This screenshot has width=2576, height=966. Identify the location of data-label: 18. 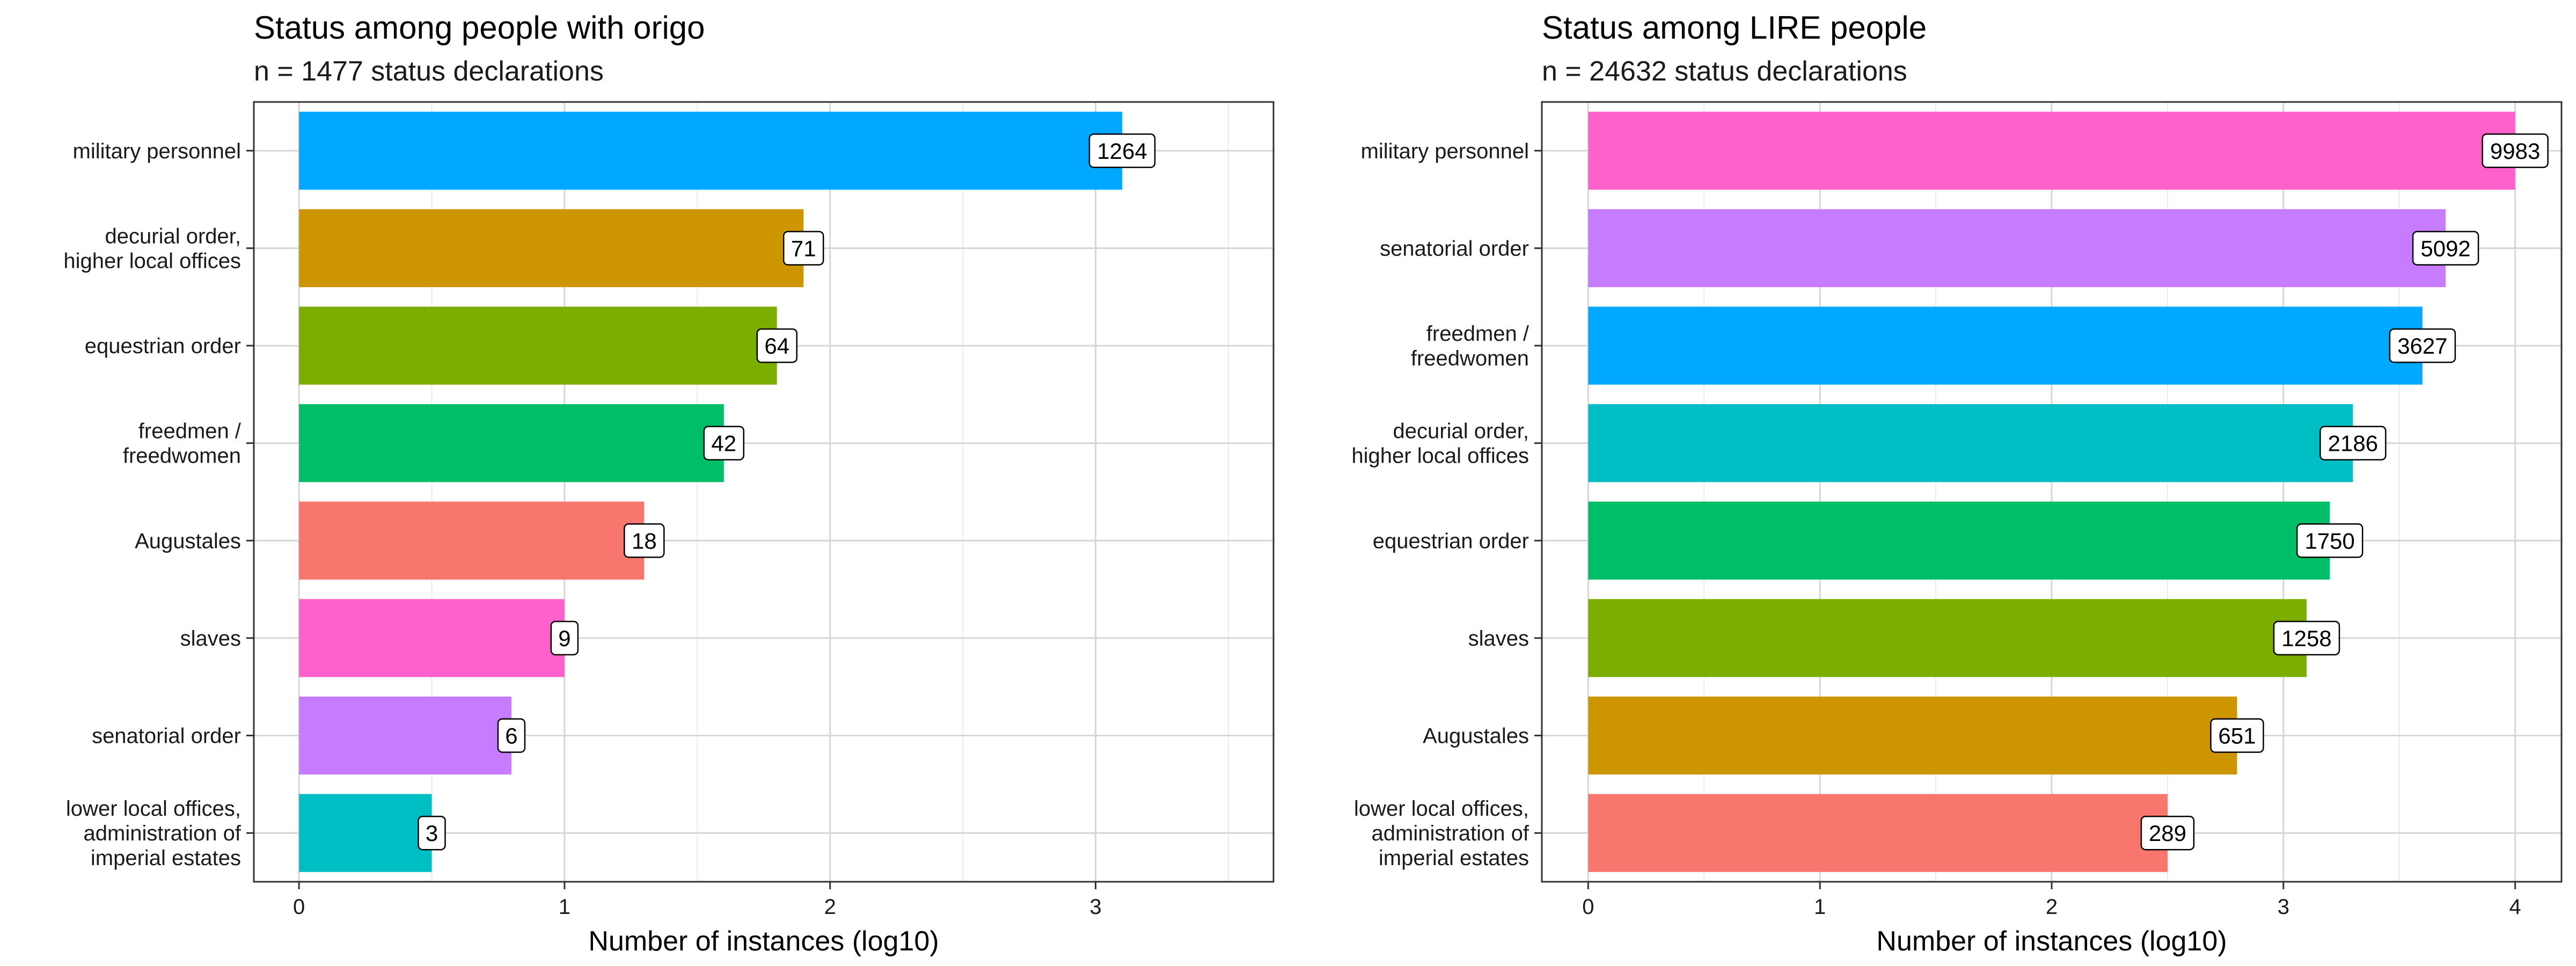
(644, 540).